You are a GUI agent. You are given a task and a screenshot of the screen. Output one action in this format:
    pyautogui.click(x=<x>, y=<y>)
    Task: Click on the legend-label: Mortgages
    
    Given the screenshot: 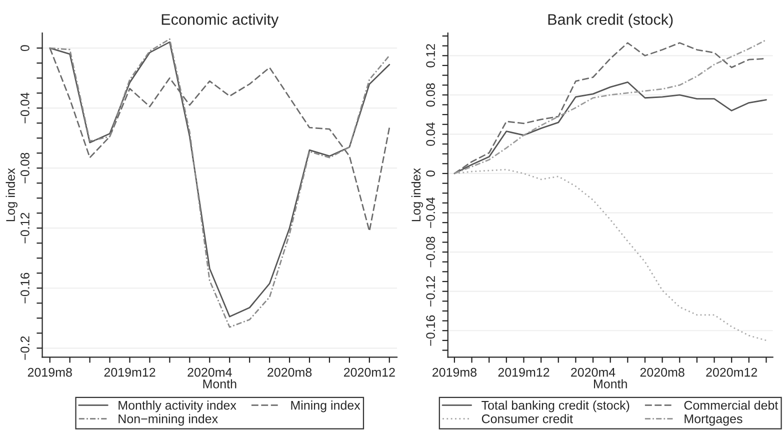 What is the action you would take?
    pyautogui.click(x=713, y=420)
    